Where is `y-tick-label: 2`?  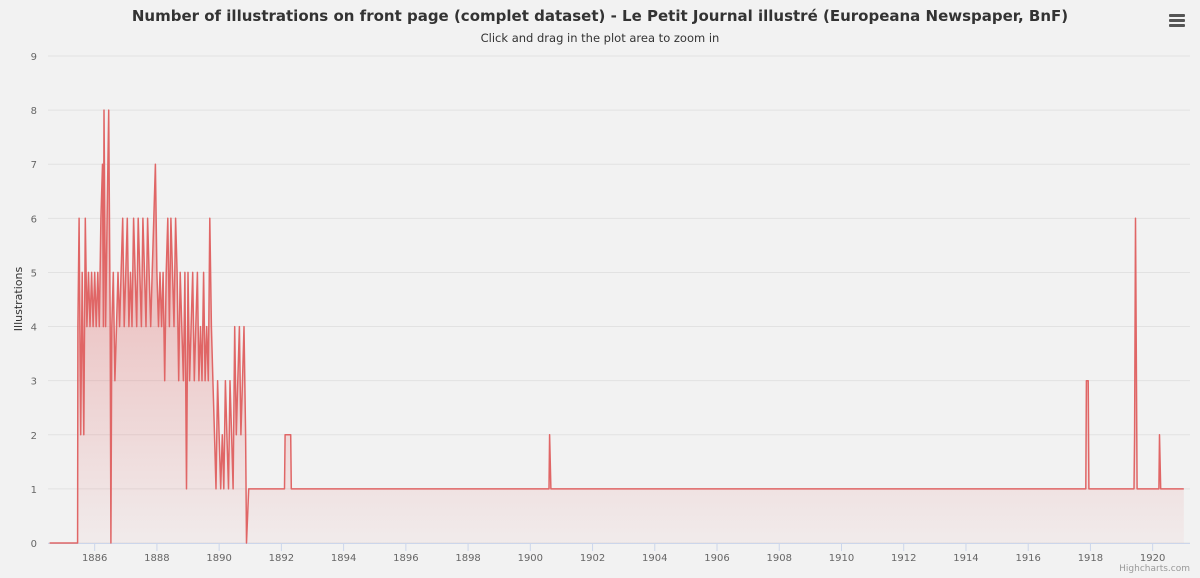
y-tick-label: 2 is located at coordinates (34, 436).